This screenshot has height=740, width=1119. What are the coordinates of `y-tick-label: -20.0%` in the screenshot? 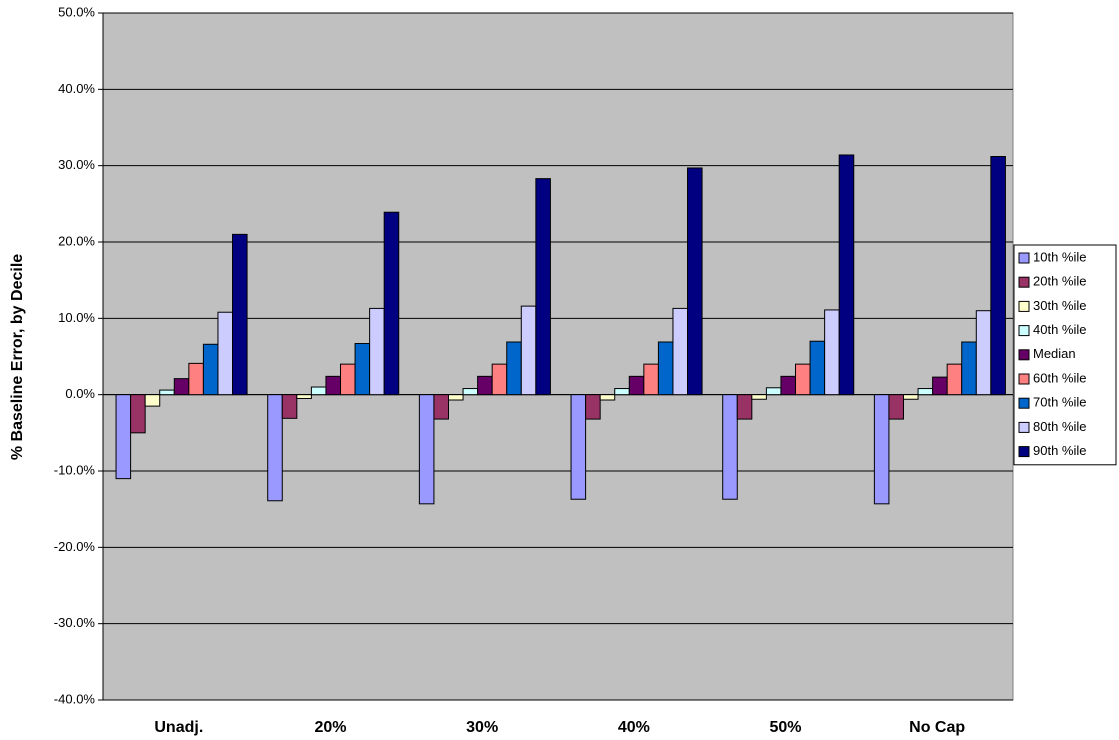 It's located at (75, 546).